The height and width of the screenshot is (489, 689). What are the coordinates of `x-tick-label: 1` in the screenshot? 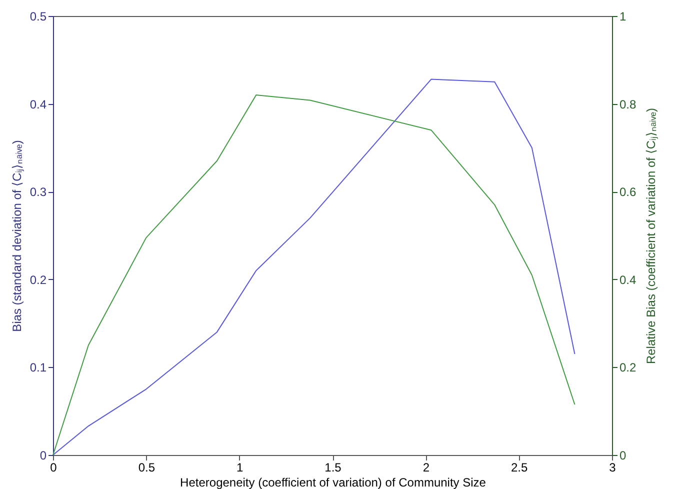 It's located at (240, 467).